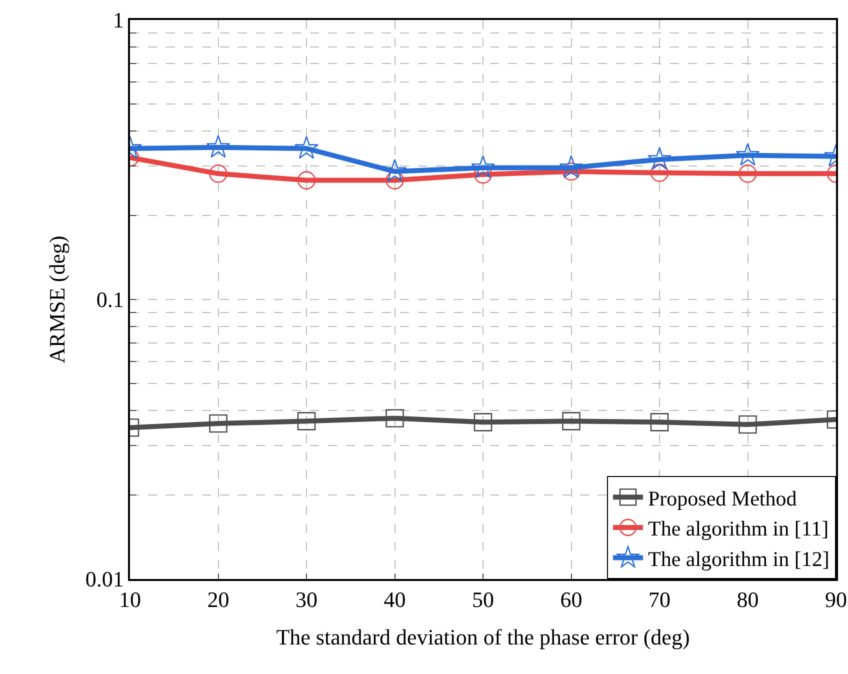  I want to click on y-tick-label: 0.1, so click(110, 299).